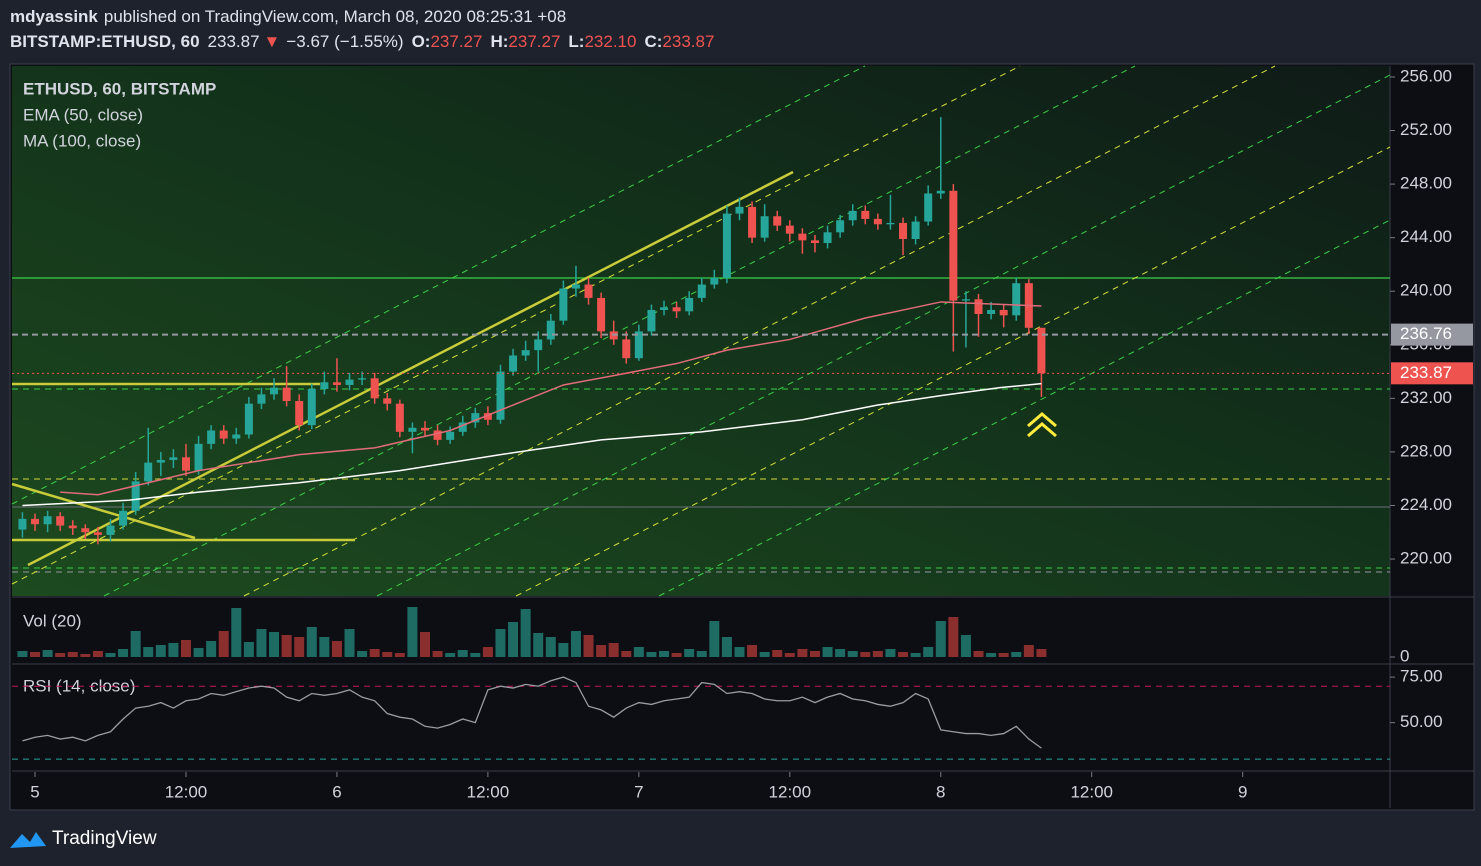 The width and height of the screenshot is (1481, 866). What do you see at coordinates (1426, 75) in the screenshot?
I see `y-tick-label: 256.00` at bounding box center [1426, 75].